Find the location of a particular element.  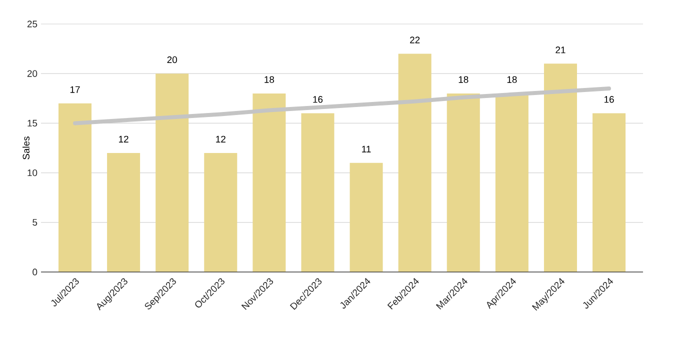

y-tick-label: 10 is located at coordinates (33, 172).